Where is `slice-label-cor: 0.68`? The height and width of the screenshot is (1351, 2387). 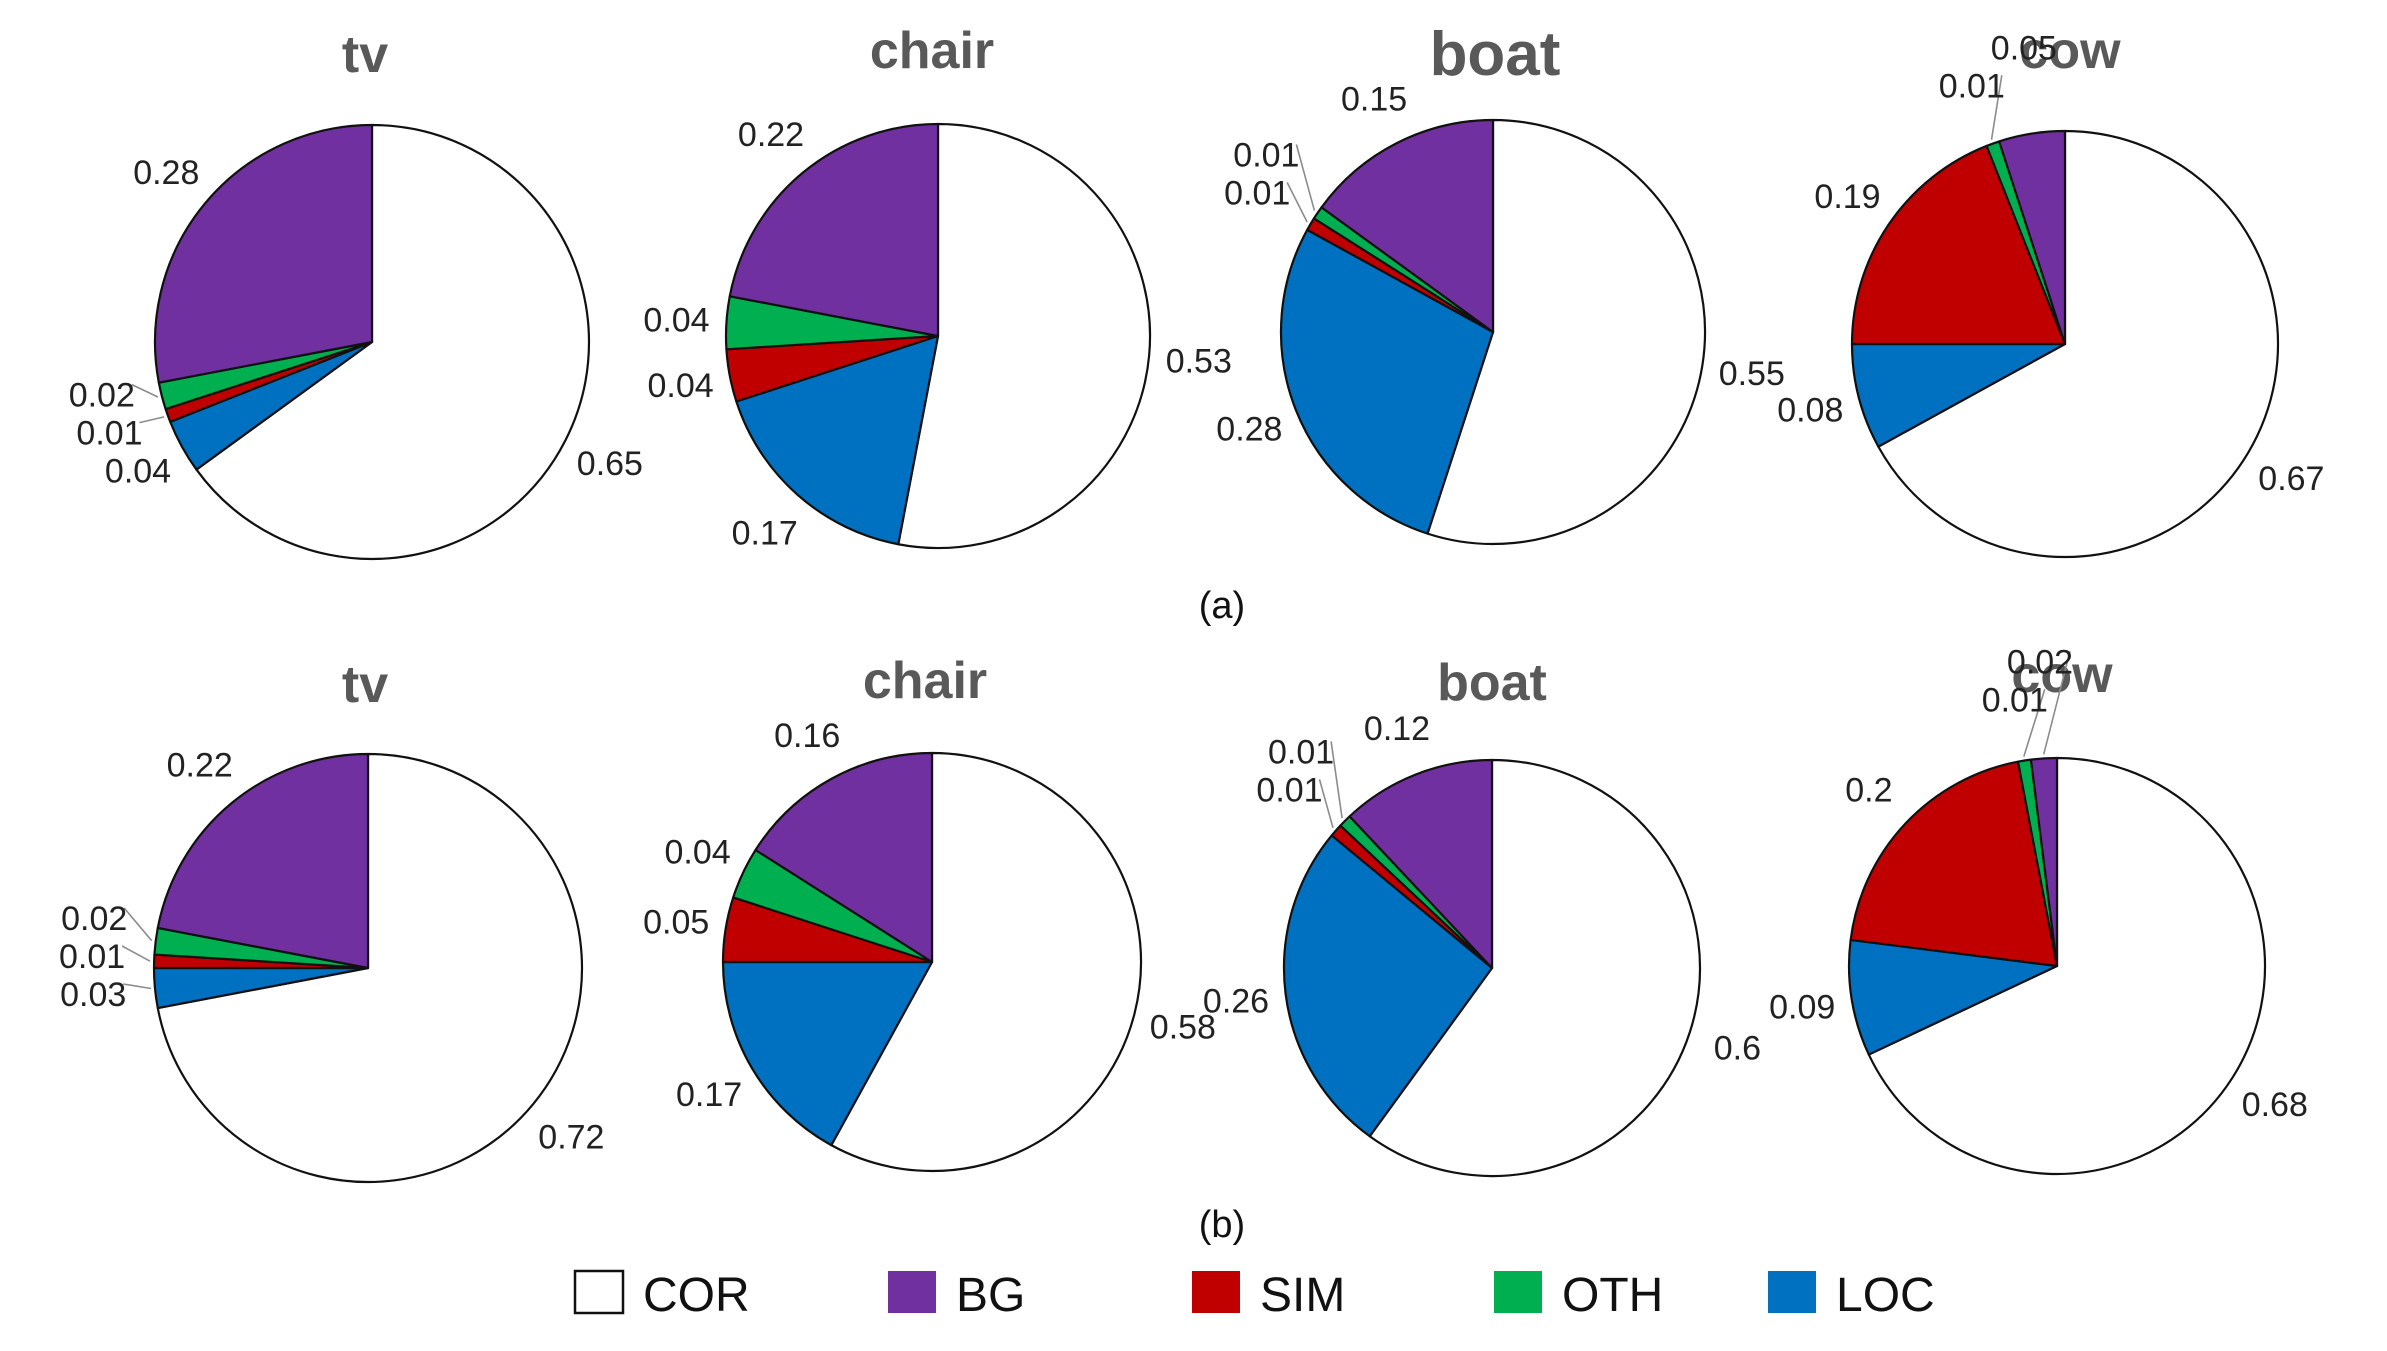
slice-label-cor: 0.68 is located at coordinates (2275, 1105).